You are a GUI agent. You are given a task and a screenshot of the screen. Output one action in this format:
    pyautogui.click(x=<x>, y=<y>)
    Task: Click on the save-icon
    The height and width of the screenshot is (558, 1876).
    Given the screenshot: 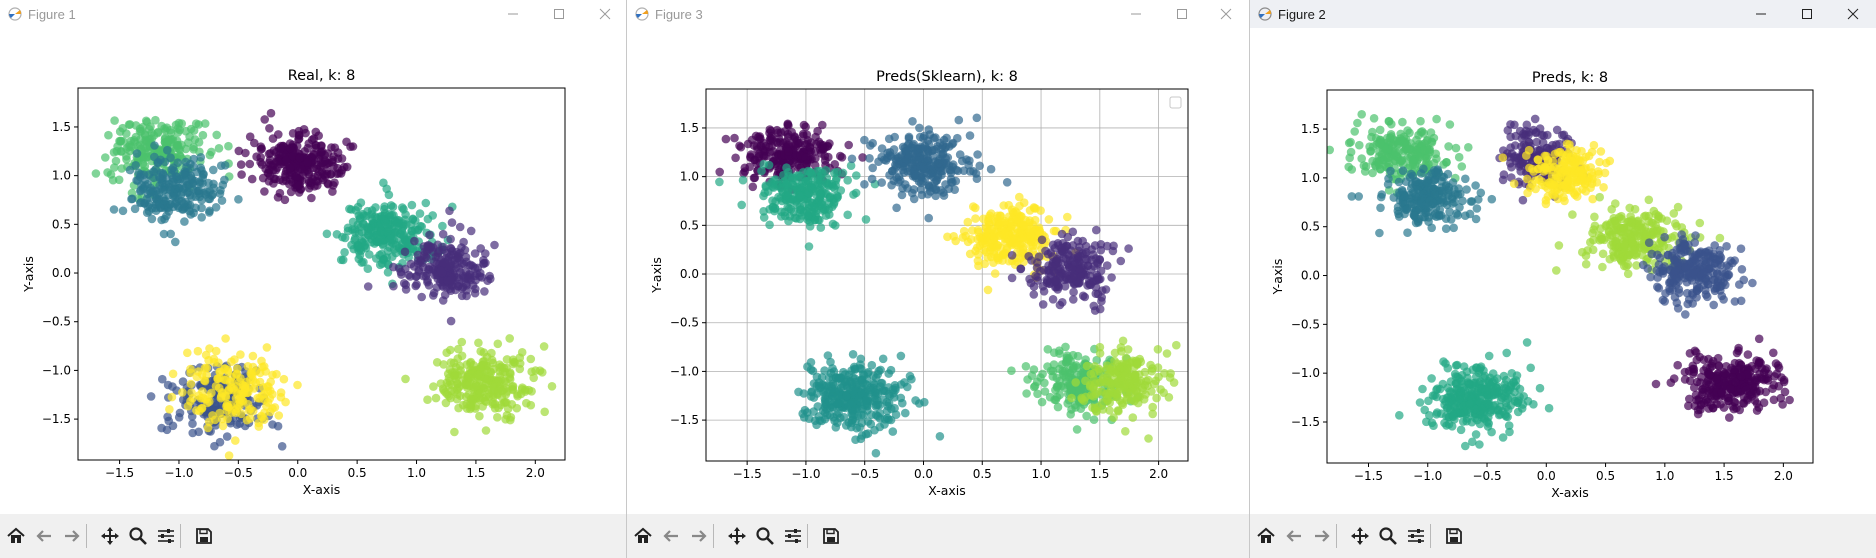 What is the action you would take?
    pyautogui.click(x=204, y=536)
    